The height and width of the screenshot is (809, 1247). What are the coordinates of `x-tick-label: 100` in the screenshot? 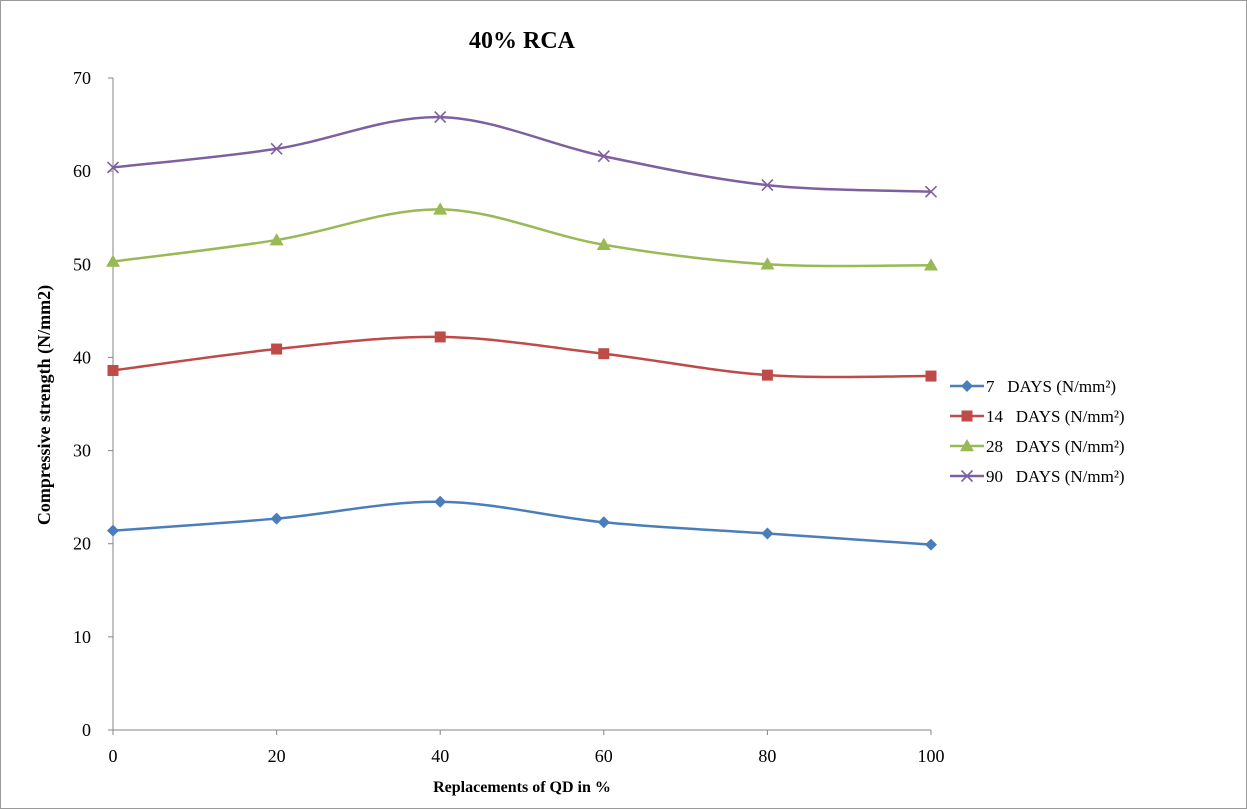 It's located at (931, 756).